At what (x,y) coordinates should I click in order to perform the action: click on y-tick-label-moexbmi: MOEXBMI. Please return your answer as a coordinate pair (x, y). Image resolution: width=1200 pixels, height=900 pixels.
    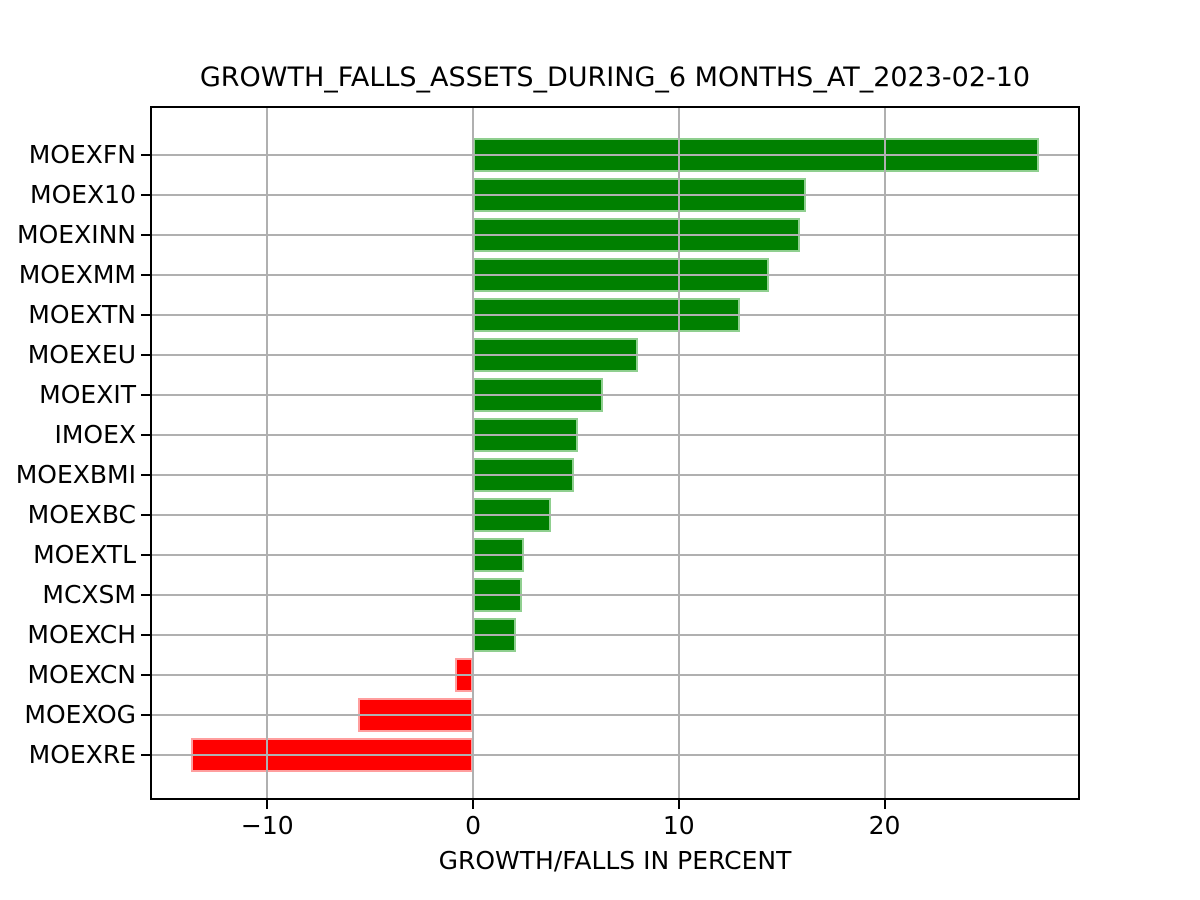
    Looking at the image, I should click on (75, 474).